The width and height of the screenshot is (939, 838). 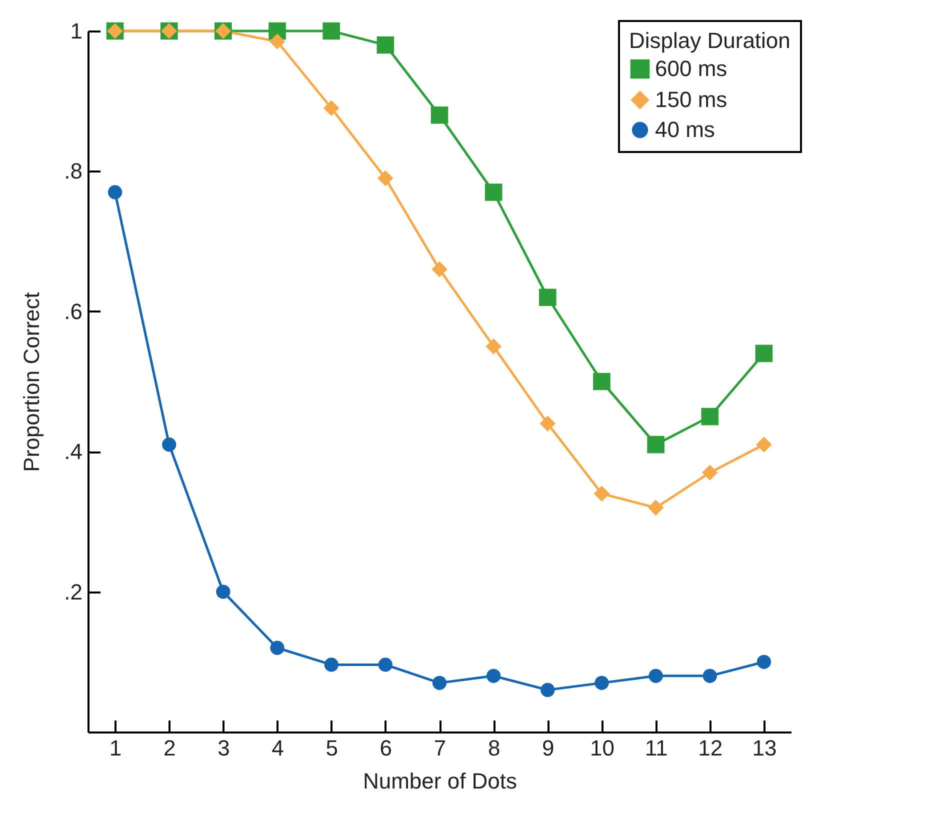 What do you see at coordinates (602, 748) in the screenshot?
I see `x-tick-label: 10` at bounding box center [602, 748].